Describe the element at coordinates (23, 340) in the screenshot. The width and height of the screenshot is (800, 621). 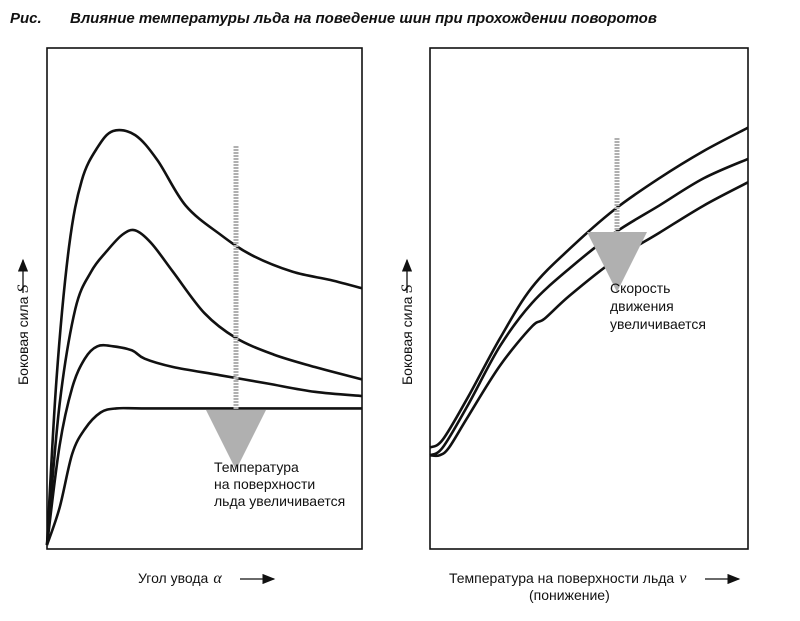
I see `left-y-axis-text: Боковая сила` at that location.